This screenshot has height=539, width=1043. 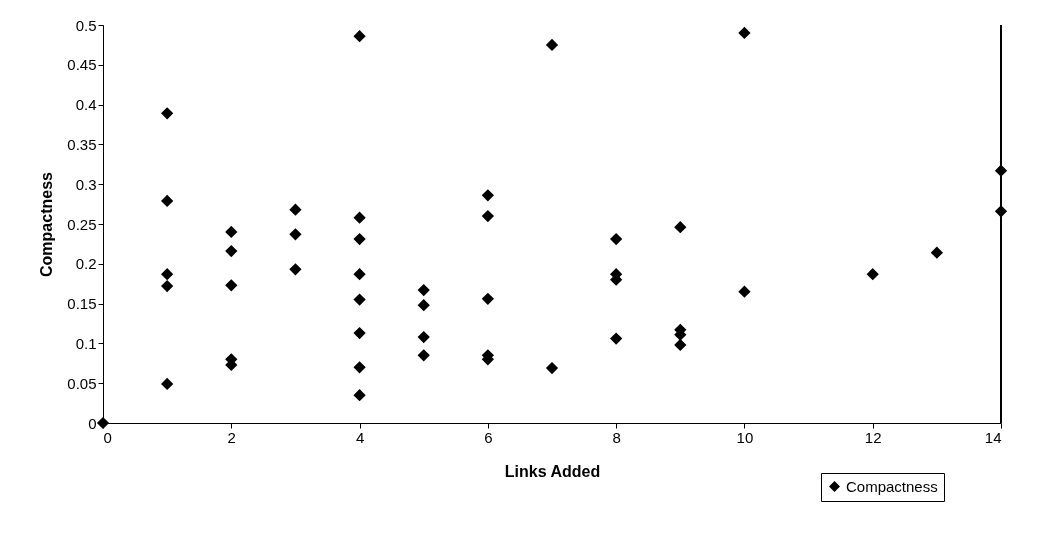 I want to click on y-tick-label: 0.2, so click(x=86, y=264).